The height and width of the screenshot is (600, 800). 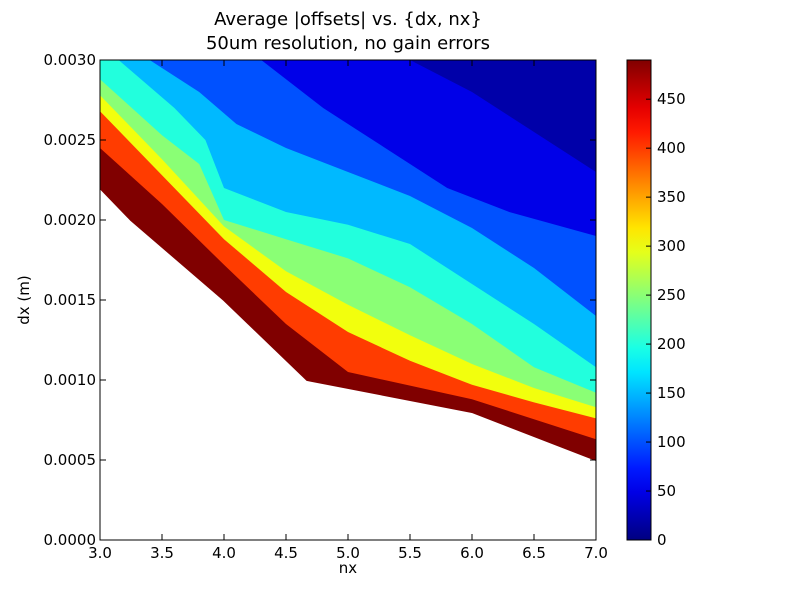 I want to click on y-axis-label: dx (m), so click(x=24, y=299).